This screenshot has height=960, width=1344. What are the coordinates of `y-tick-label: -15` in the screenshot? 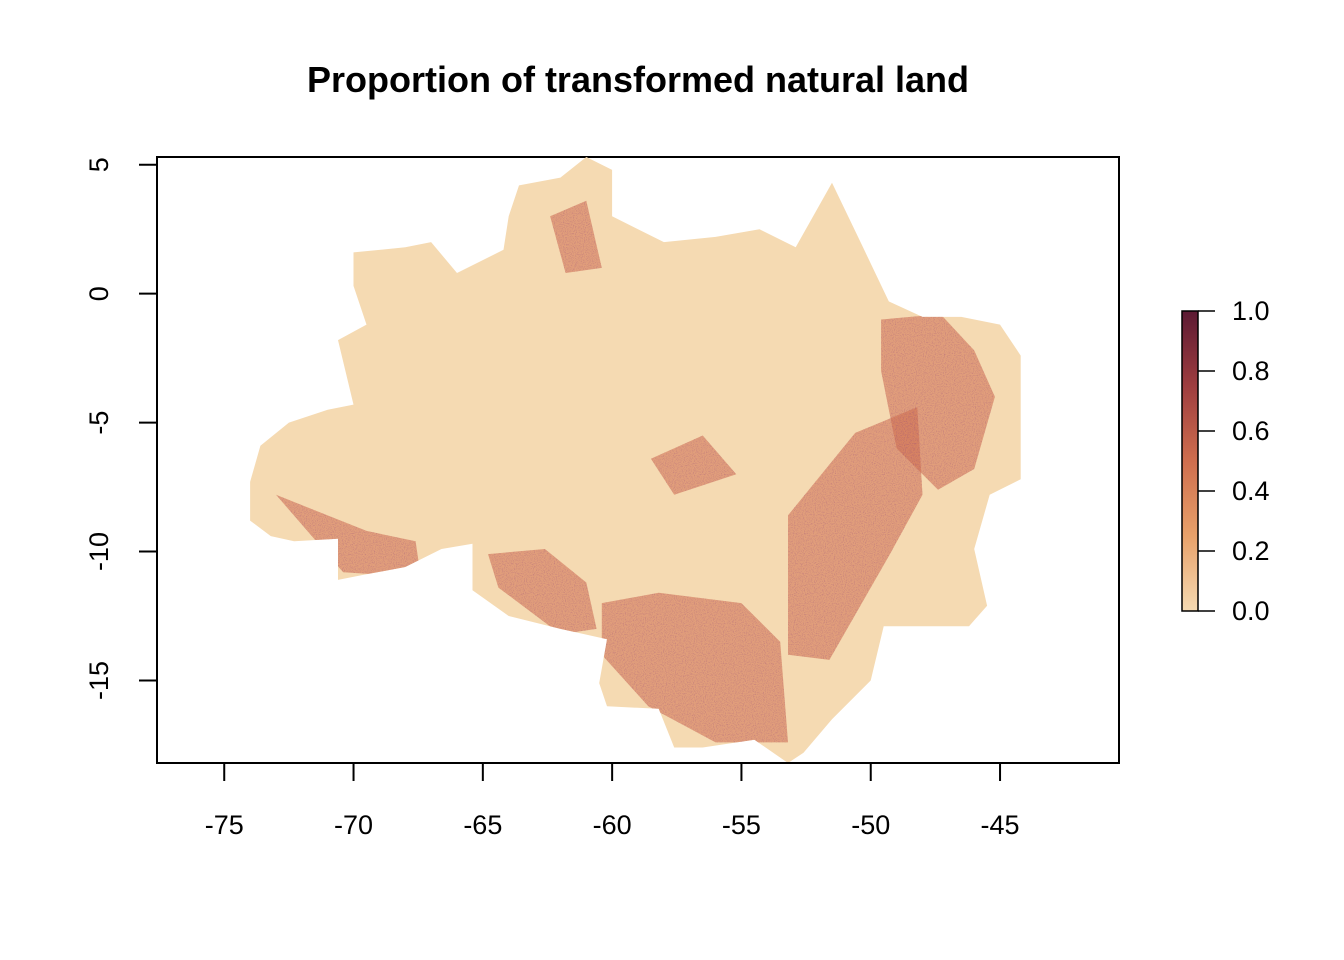 It's located at (99, 680).